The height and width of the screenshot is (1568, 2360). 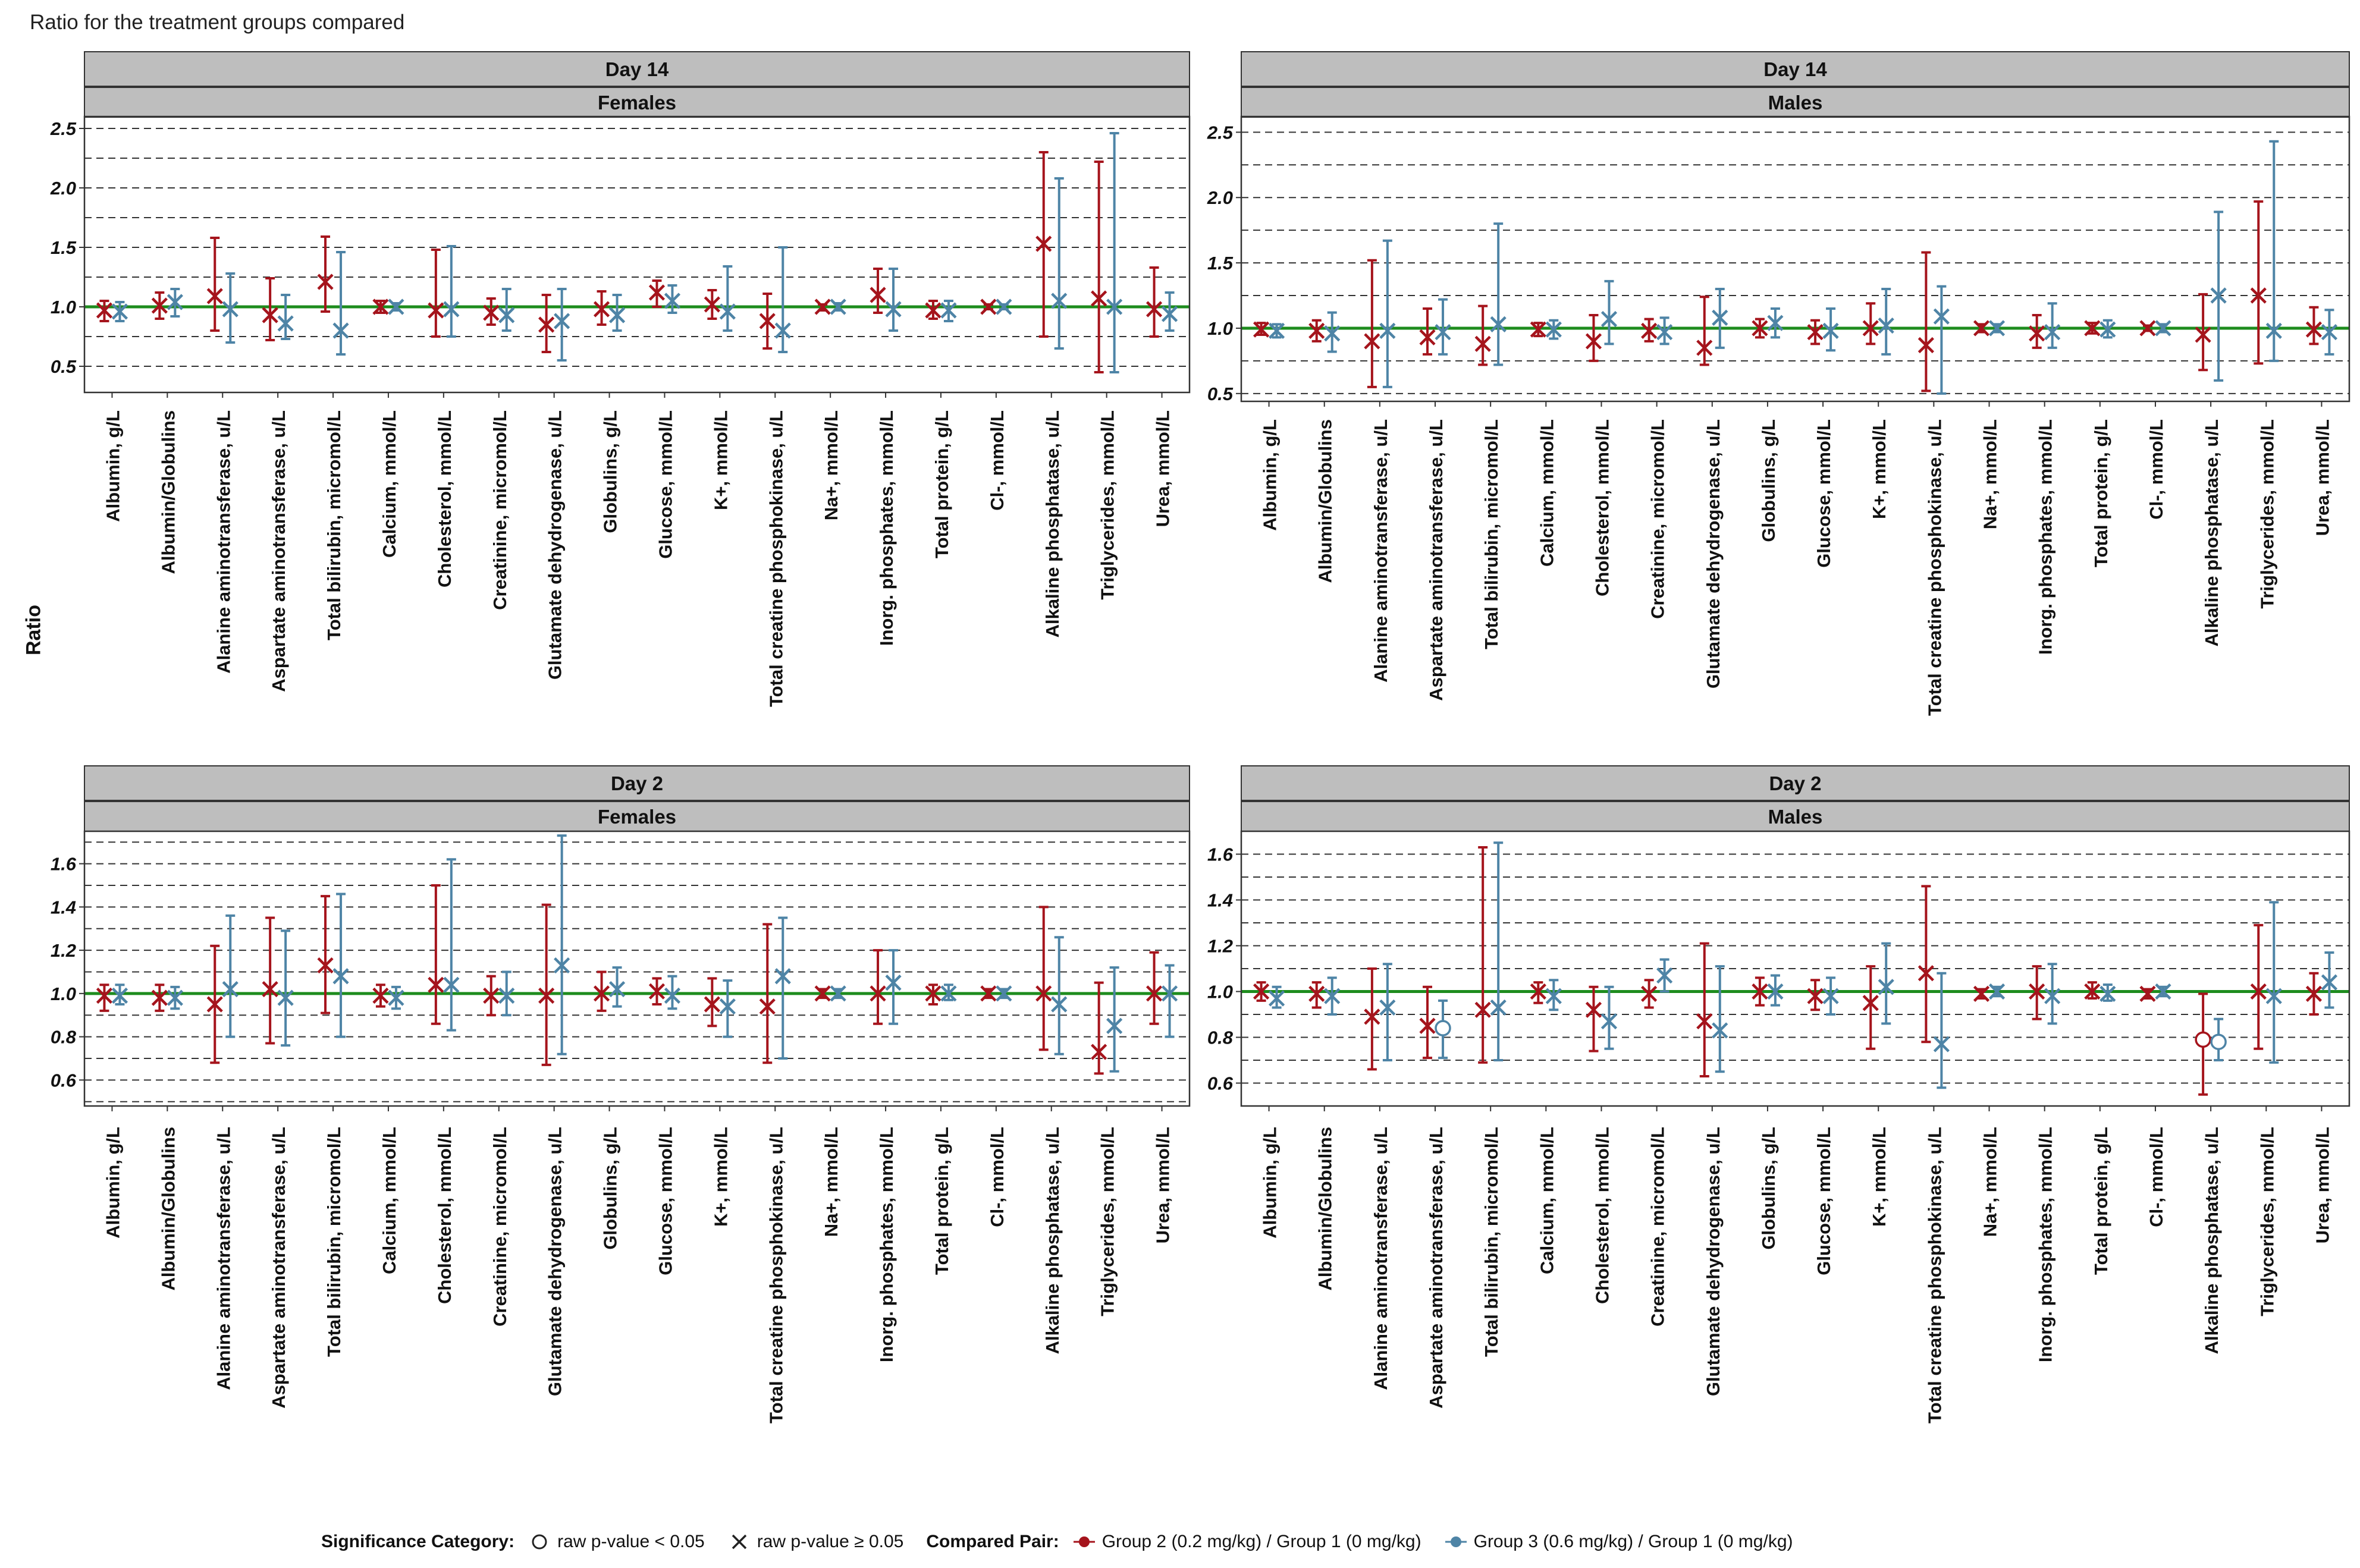 I want to click on x-tick-label: K+, mmol/L, so click(x=1879, y=1177).